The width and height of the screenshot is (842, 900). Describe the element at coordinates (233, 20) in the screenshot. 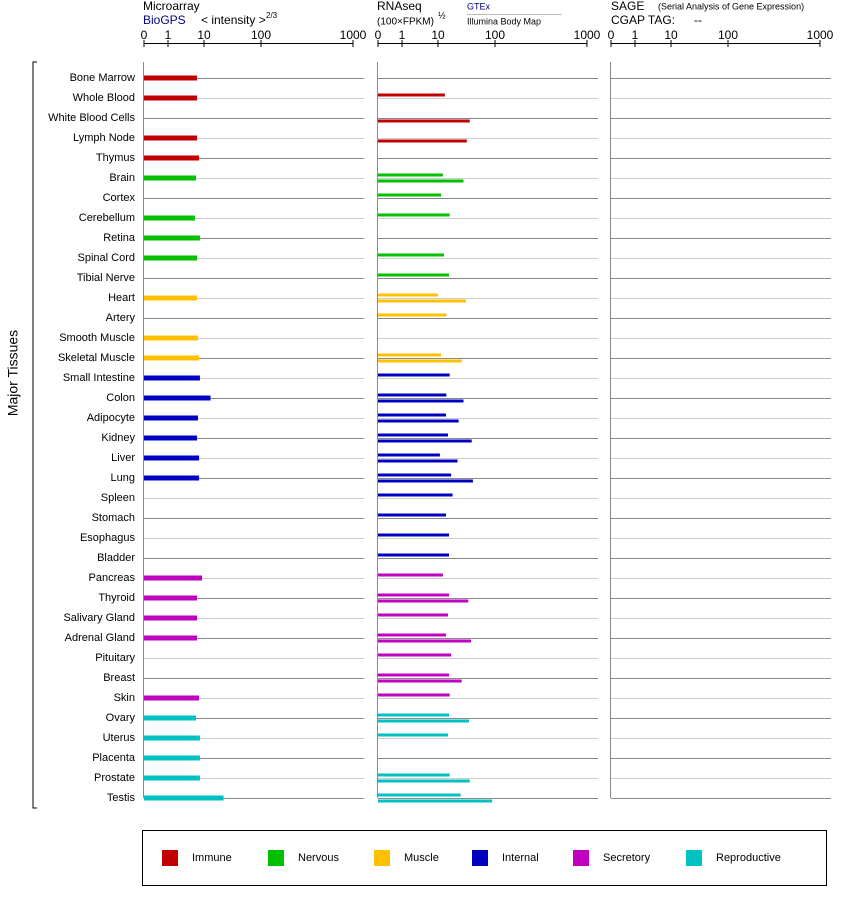

I see `x-label: < intensity >` at that location.